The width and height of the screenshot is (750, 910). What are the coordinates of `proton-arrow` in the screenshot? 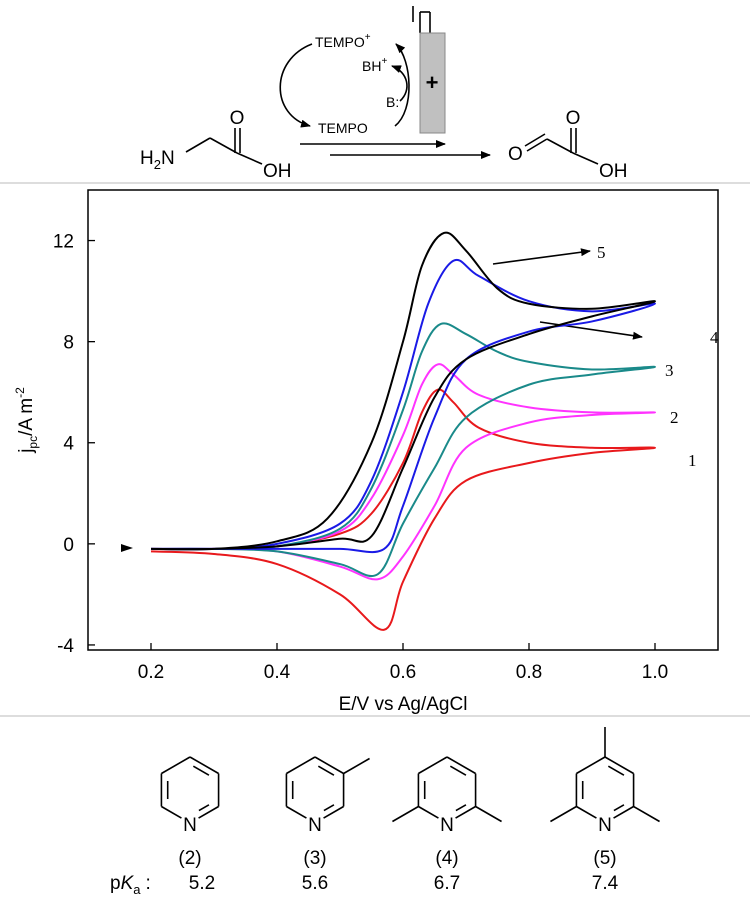 It's located at (399, 83).